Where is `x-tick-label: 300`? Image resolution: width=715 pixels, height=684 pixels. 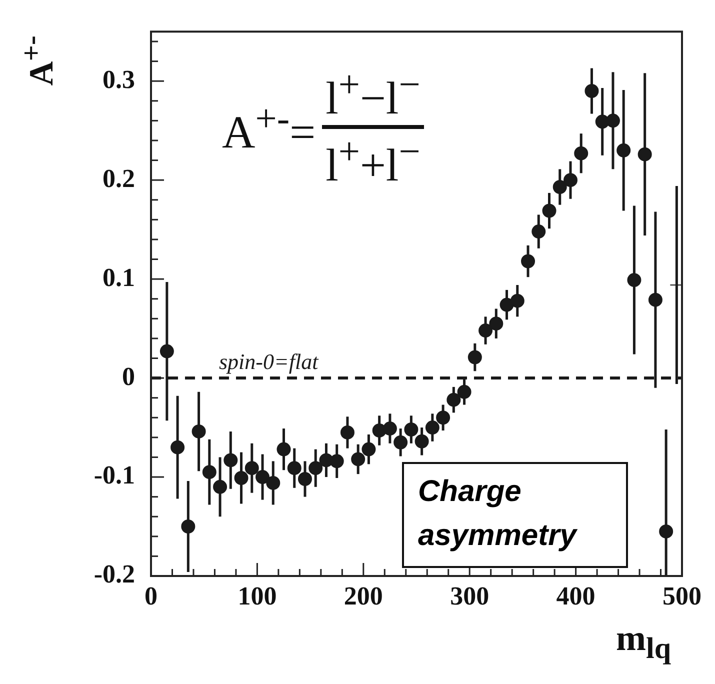 x-tick-label: 300 is located at coordinates (470, 595).